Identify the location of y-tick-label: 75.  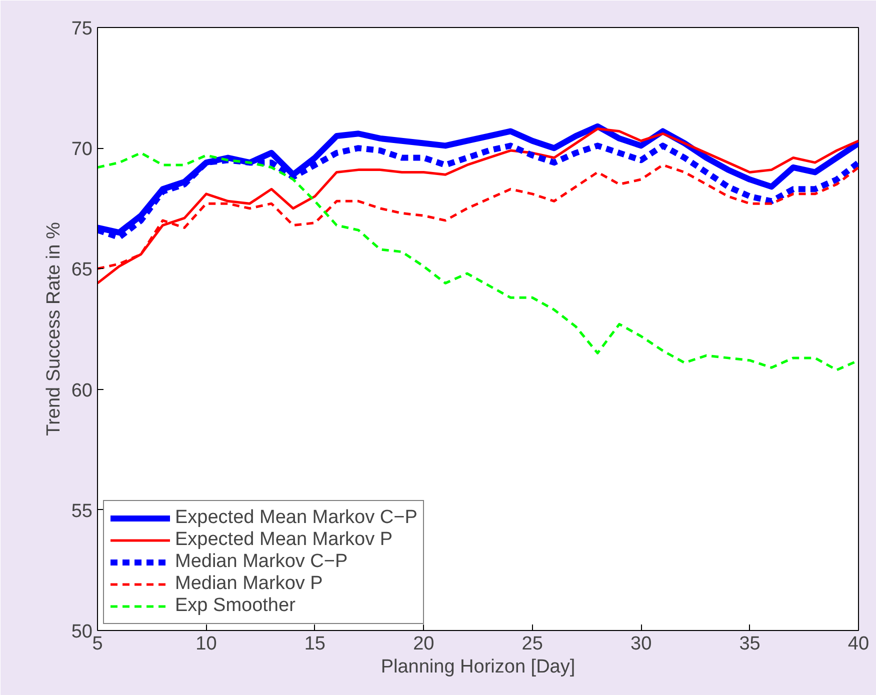
(82, 29).